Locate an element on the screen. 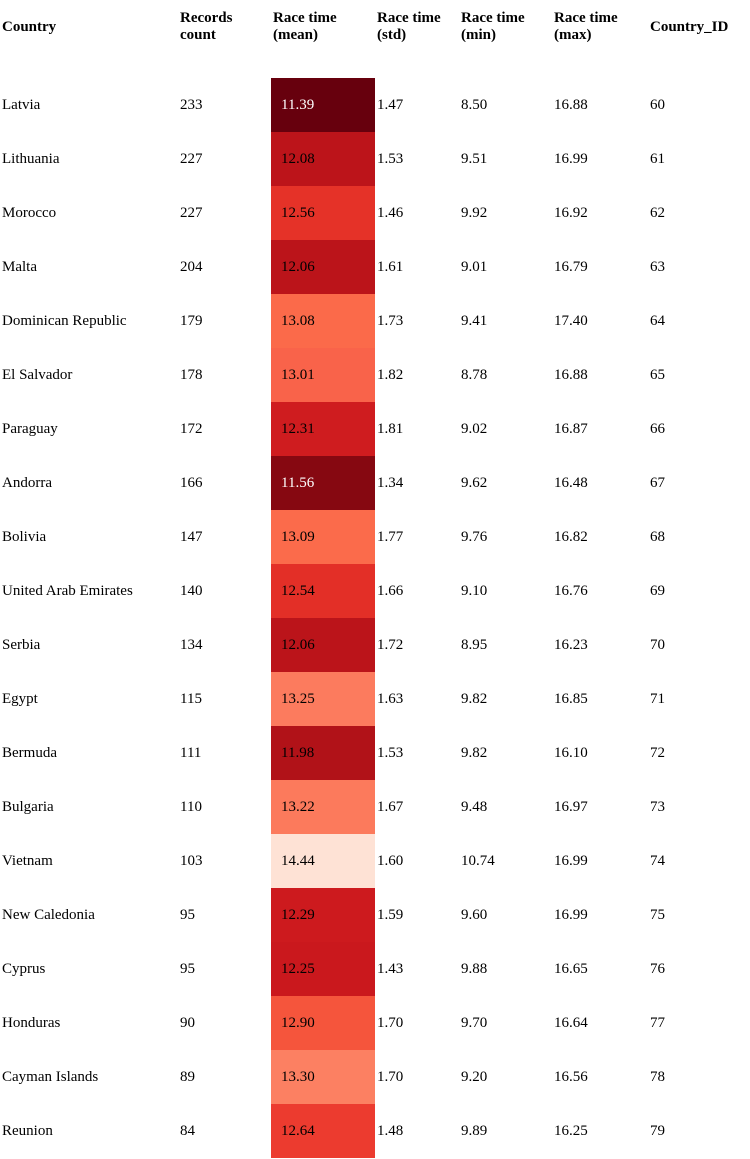 Image resolution: width=750 pixels, height=1159 pixels. cell-records-count: 178 is located at coordinates (191, 374).